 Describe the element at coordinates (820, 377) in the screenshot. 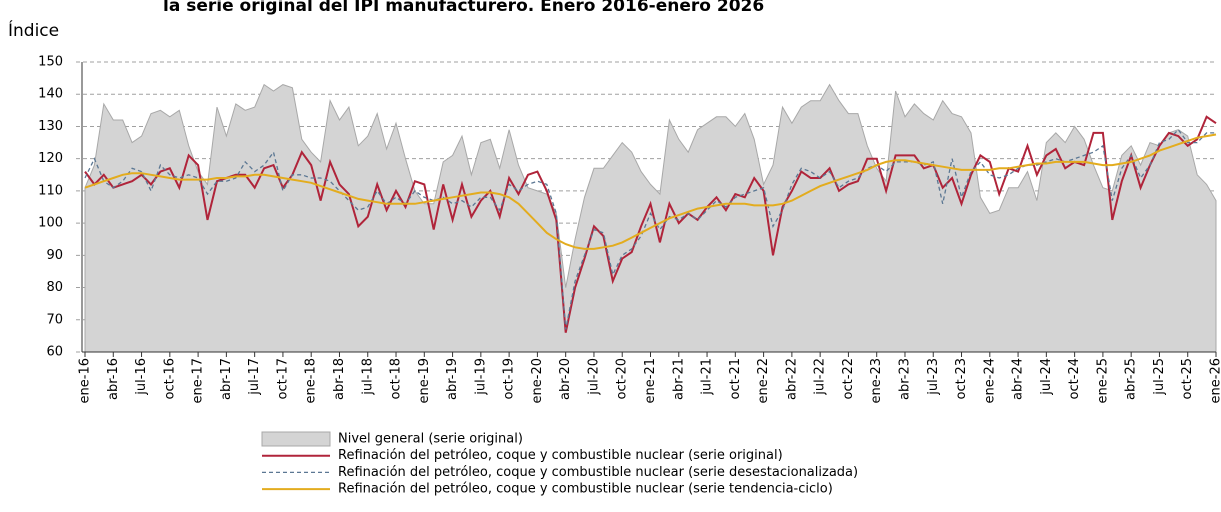

I see `x-tick-label: jul-22` at that location.